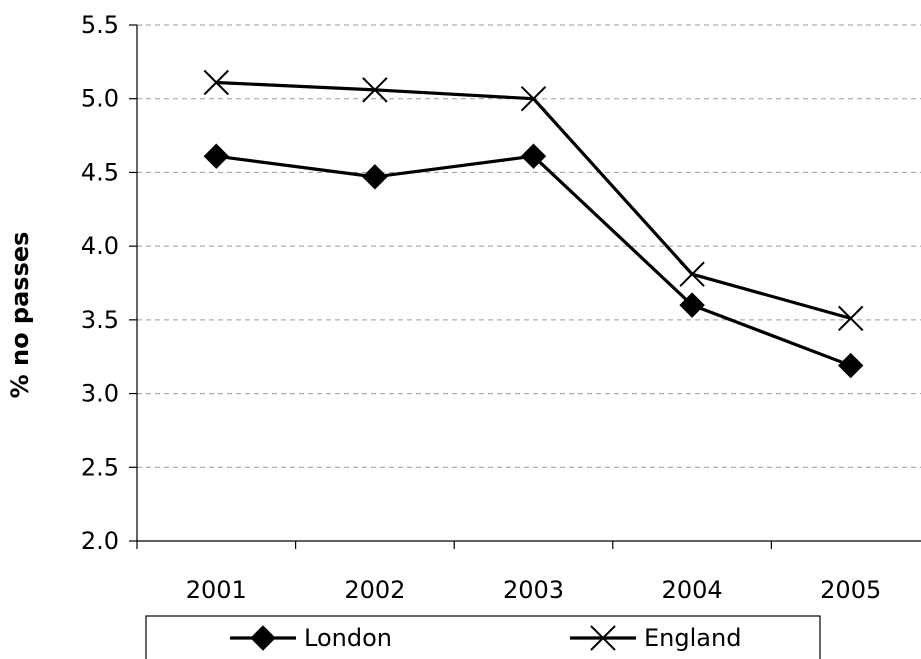  Describe the element at coordinates (20, 315) in the screenshot. I see `y-axis-title: % no passes` at that location.